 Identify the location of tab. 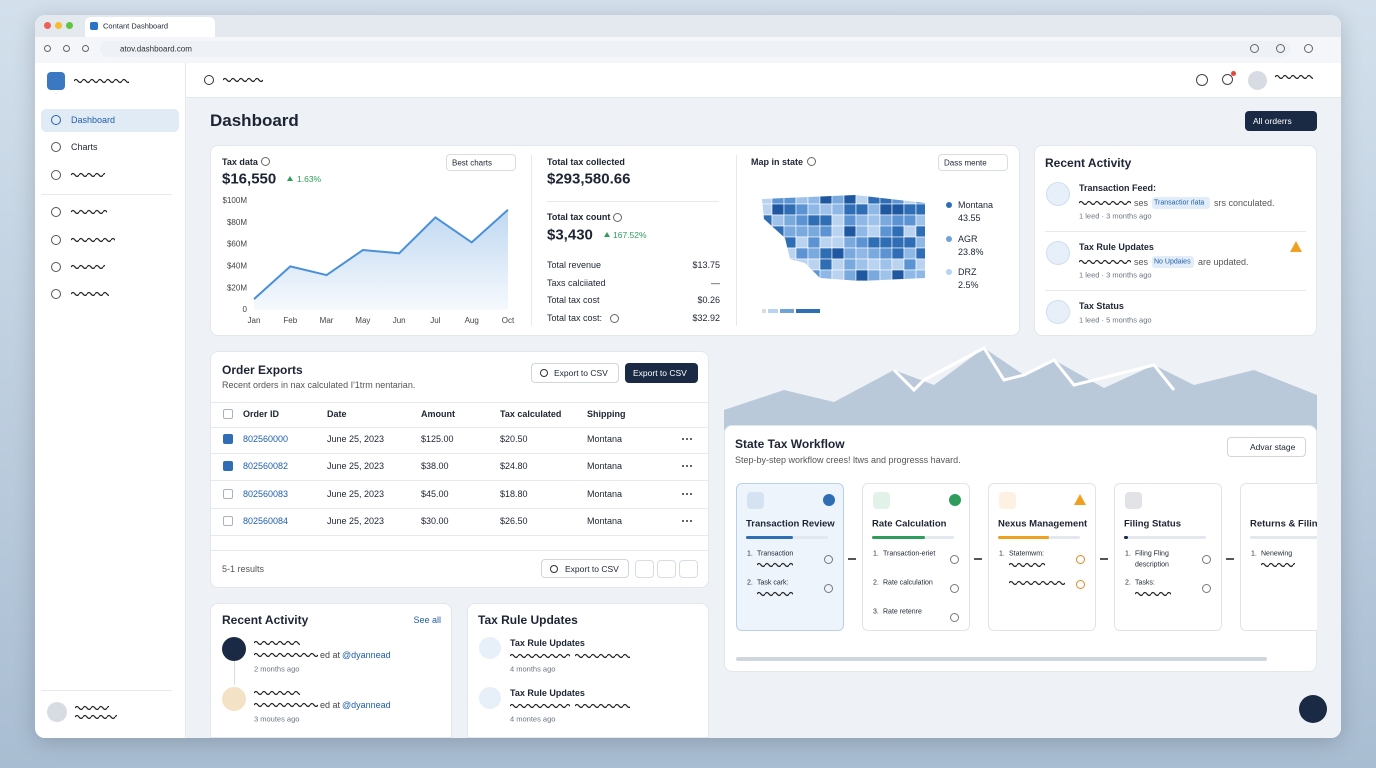
(150, 27).